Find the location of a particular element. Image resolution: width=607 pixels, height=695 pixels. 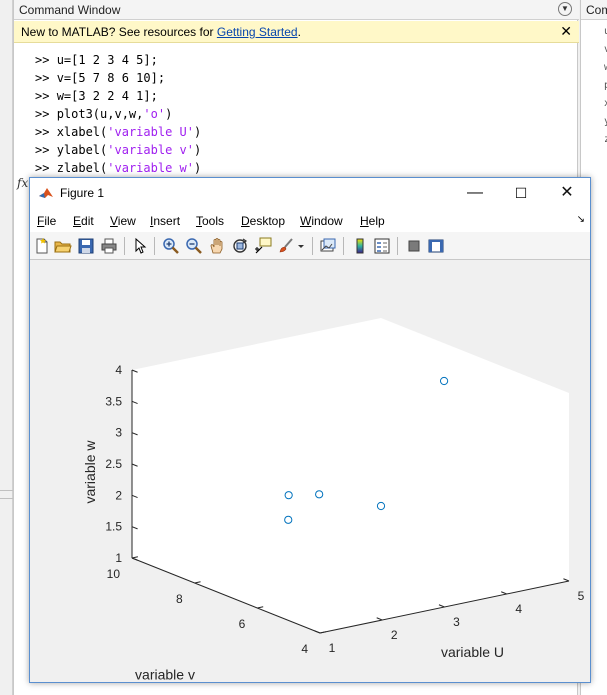

x-tick-label: 1 is located at coordinates (332, 648).